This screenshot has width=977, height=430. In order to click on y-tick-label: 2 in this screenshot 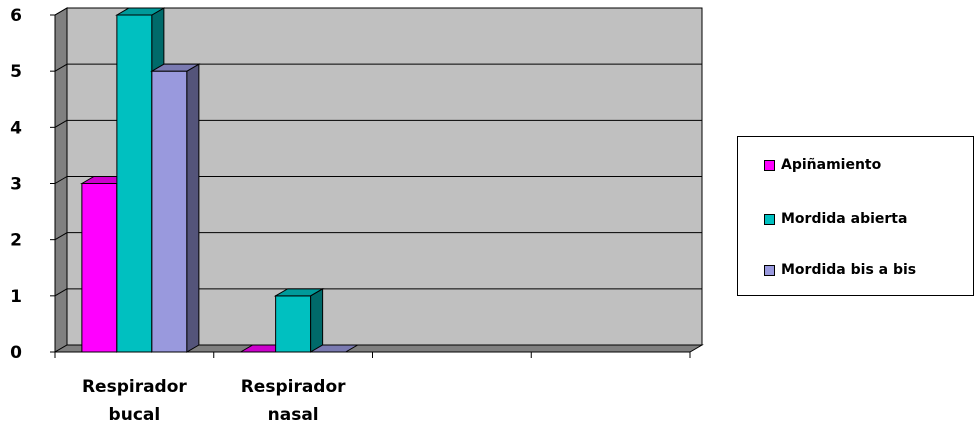, I will do `click(16, 241)`.